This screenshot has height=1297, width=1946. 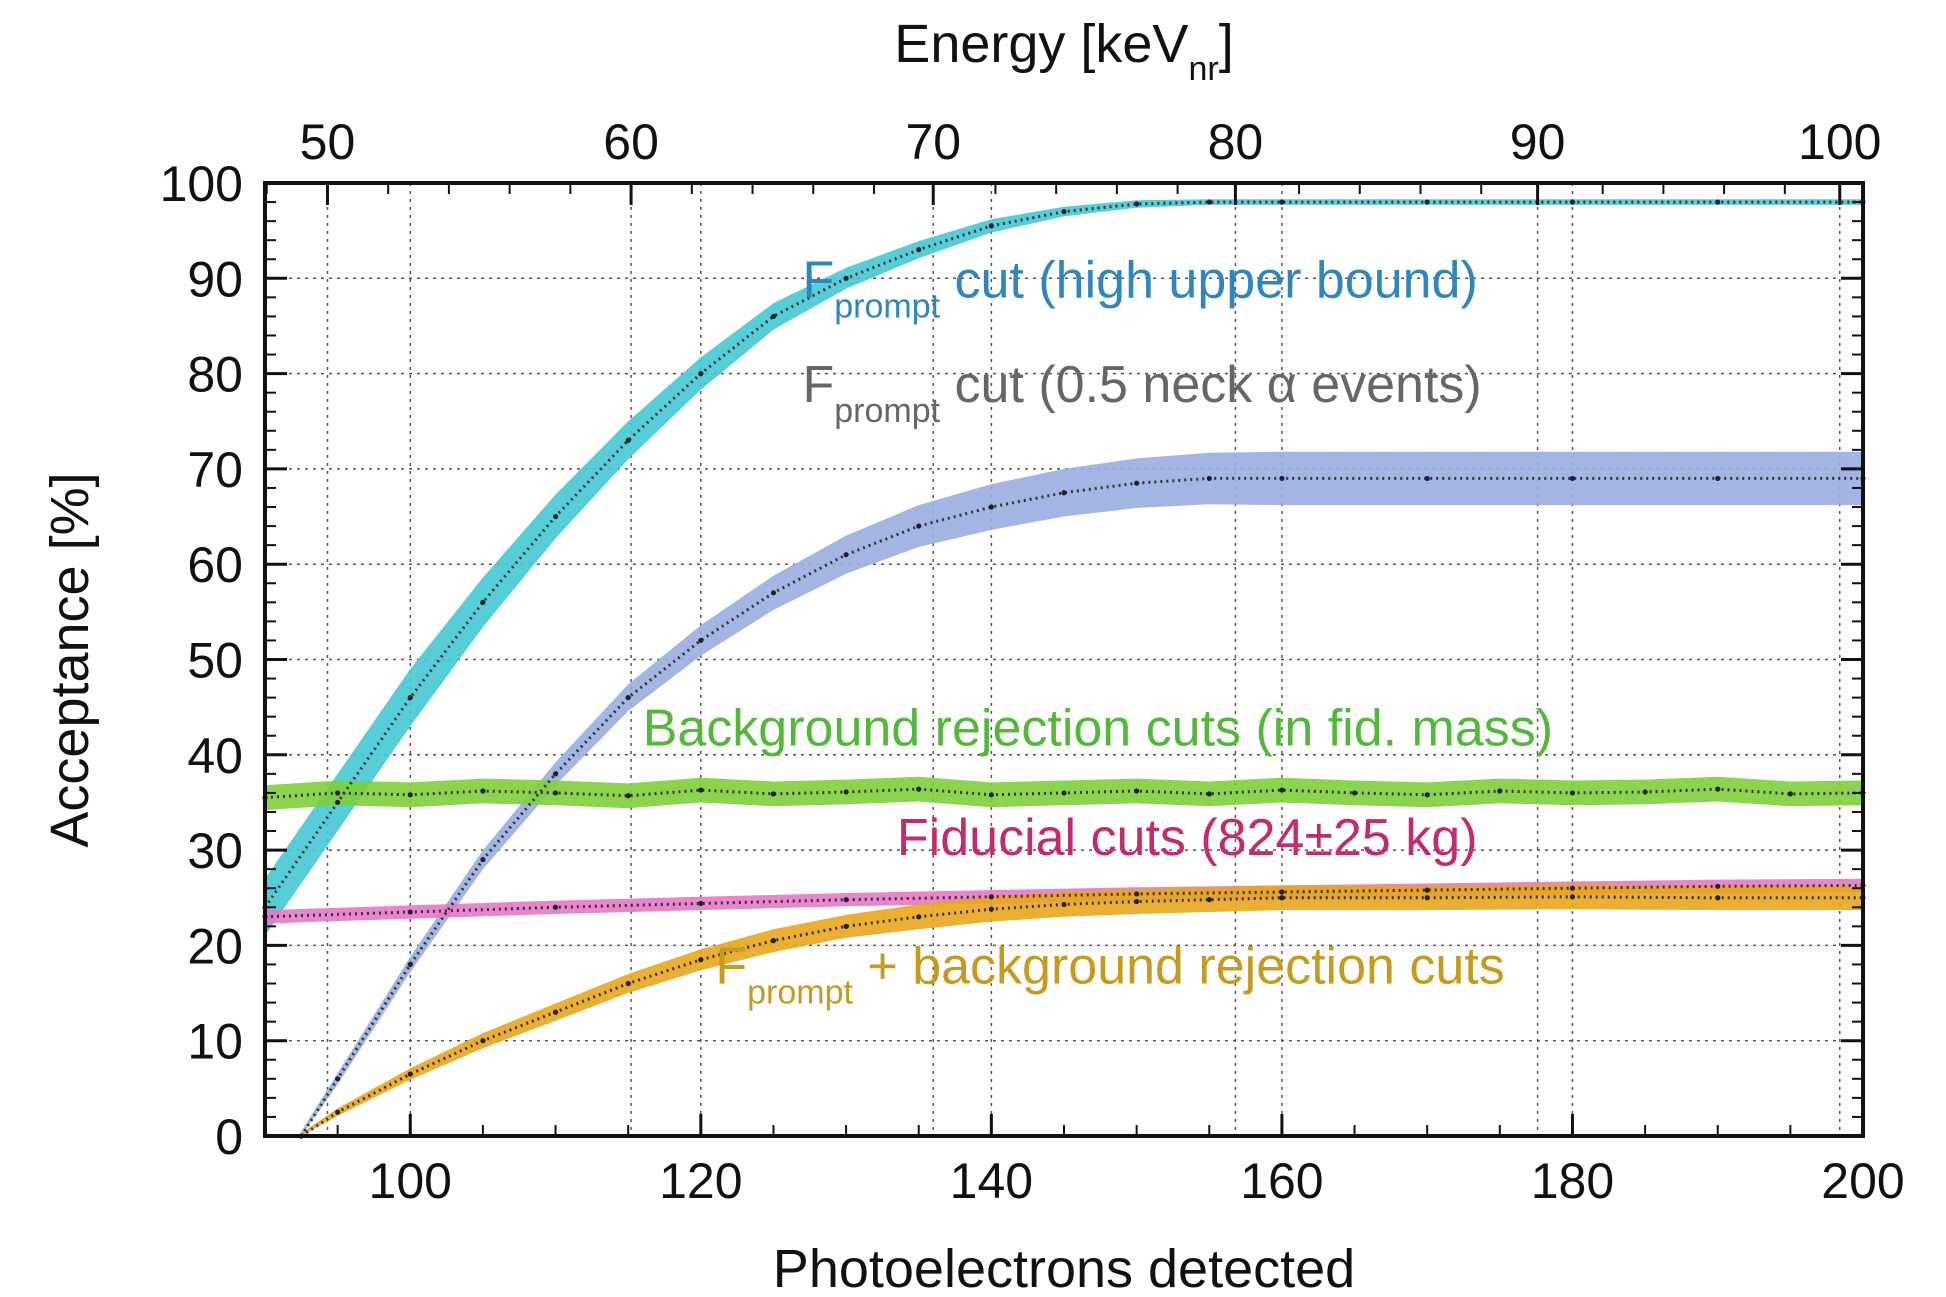 What do you see at coordinates (1187, 838) in the screenshot?
I see `annotation-3: Fiducial cuts (824±25 kg)` at bounding box center [1187, 838].